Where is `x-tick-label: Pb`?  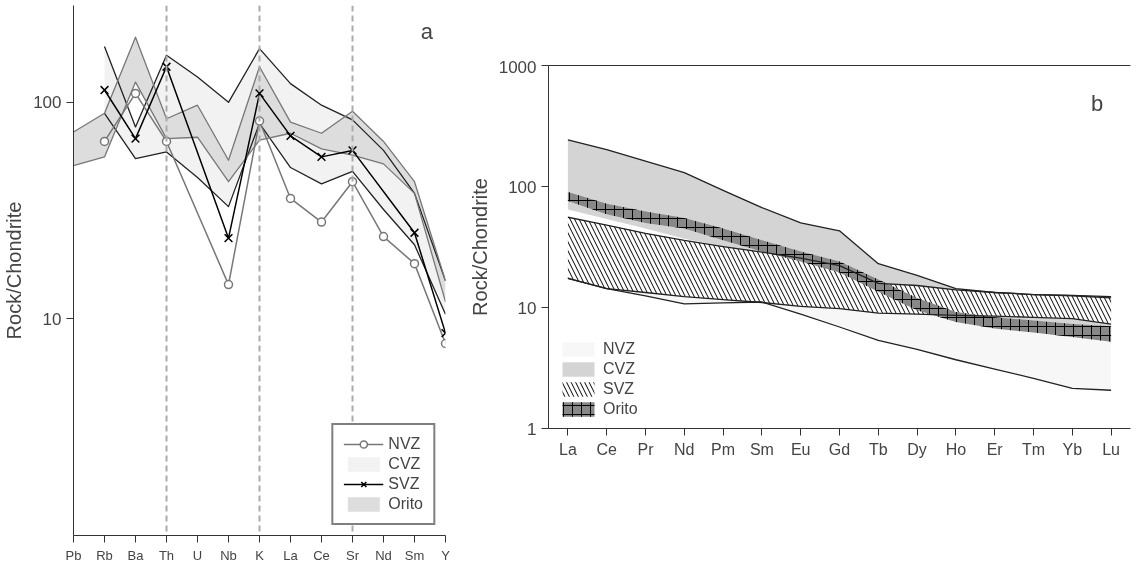 x-tick-label: Pb is located at coordinates (73, 555).